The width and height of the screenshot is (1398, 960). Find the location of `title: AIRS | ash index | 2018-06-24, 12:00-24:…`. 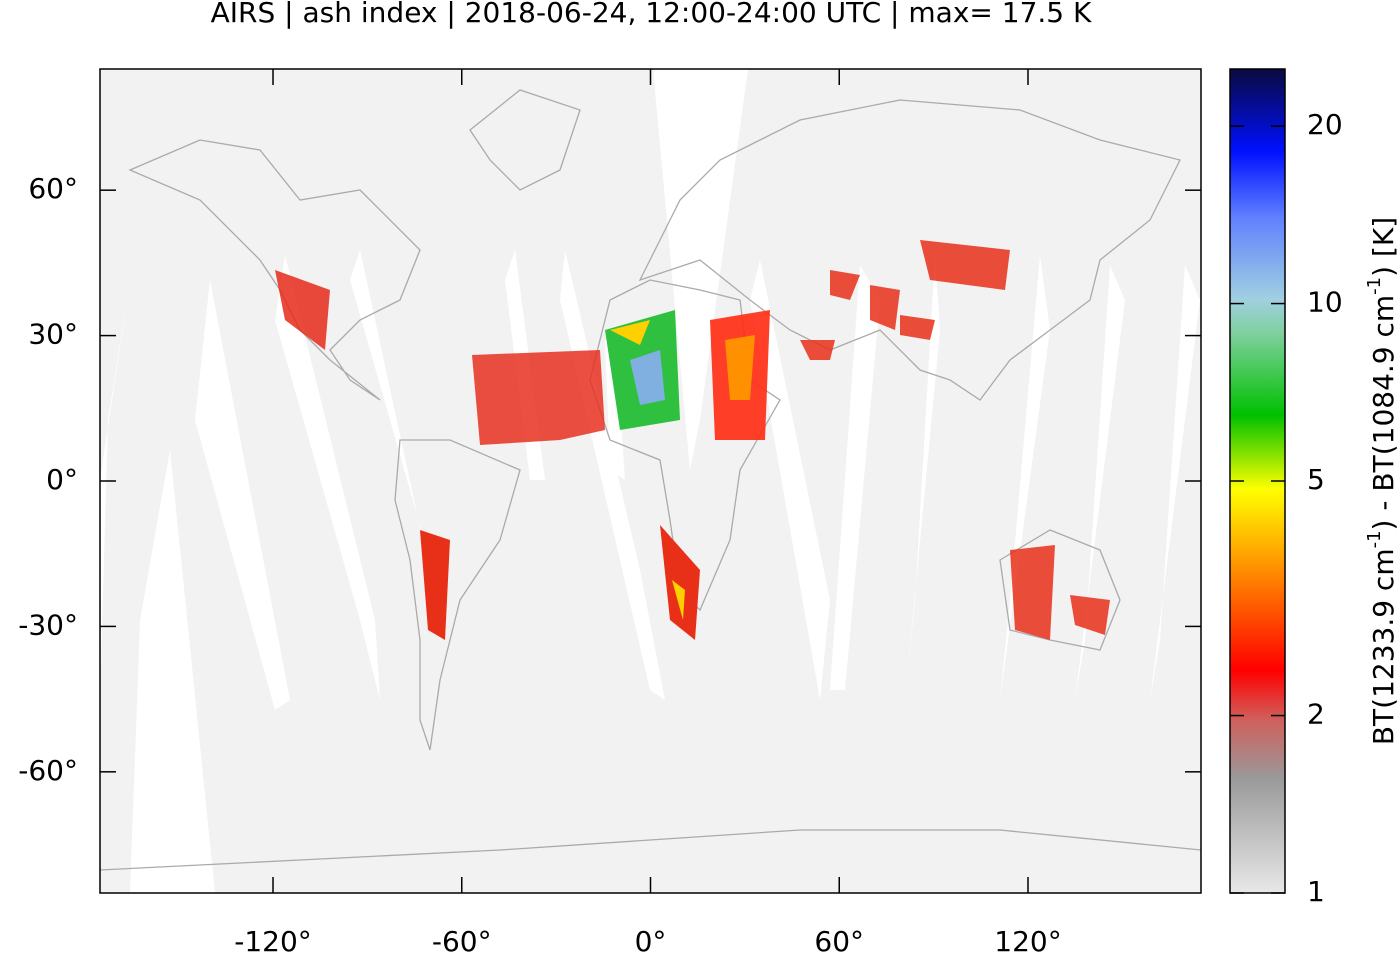

title: AIRS | ash index | 2018-06-24, 12:00-24:… is located at coordinates (651, 14).